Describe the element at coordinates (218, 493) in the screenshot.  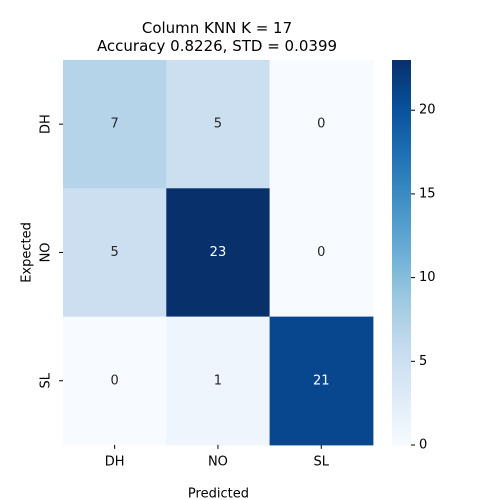
I see `x-axis-label: Predicted` at that location.